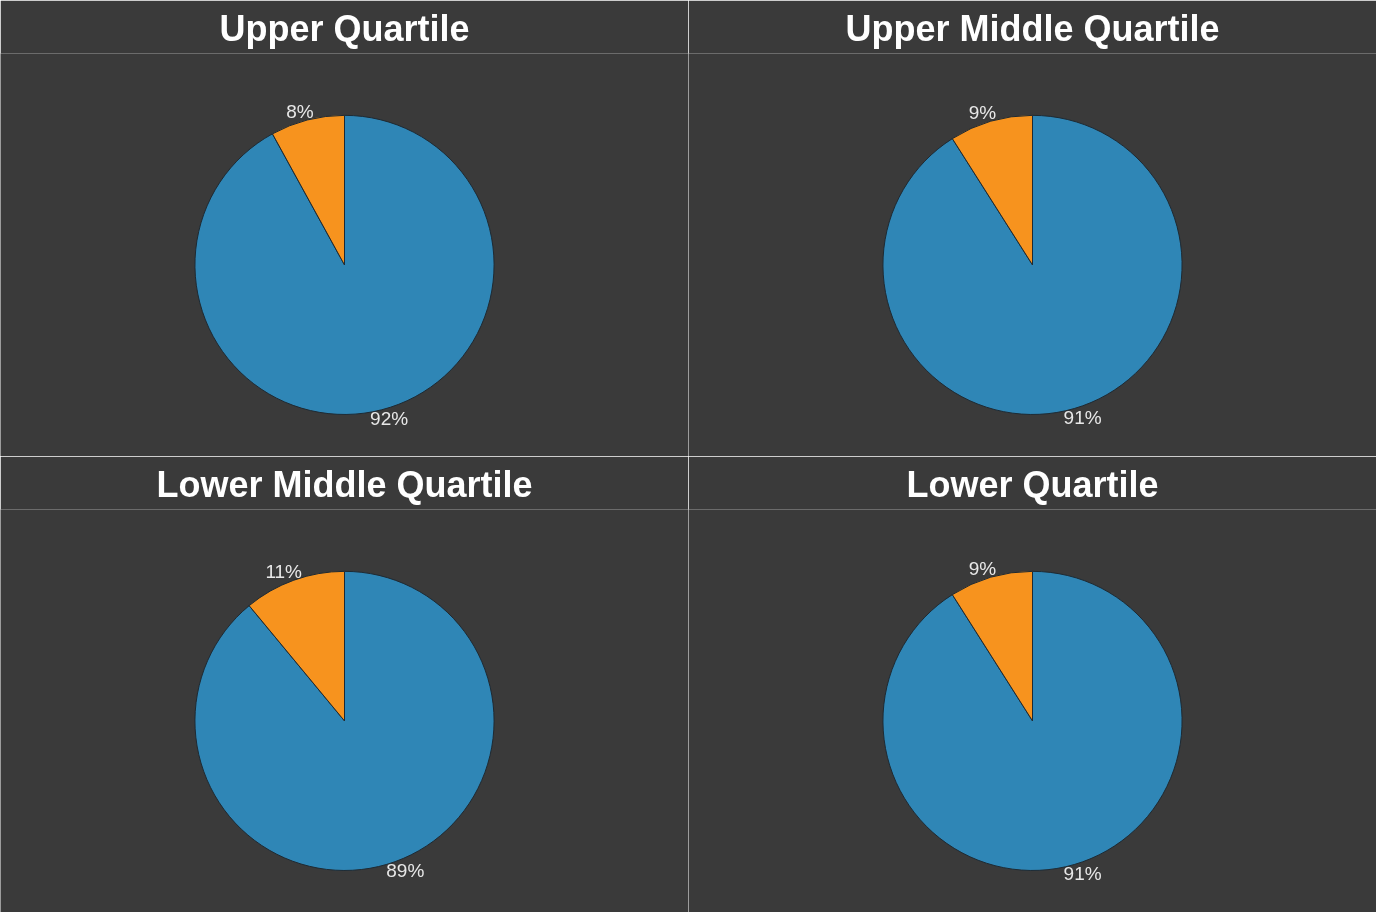 The width and height of the screenshot is (1386, 922). What do you see at coordinates (389, 418) in the screenshot?
I see `data-label: 92%` at bounding box center [389, 418].